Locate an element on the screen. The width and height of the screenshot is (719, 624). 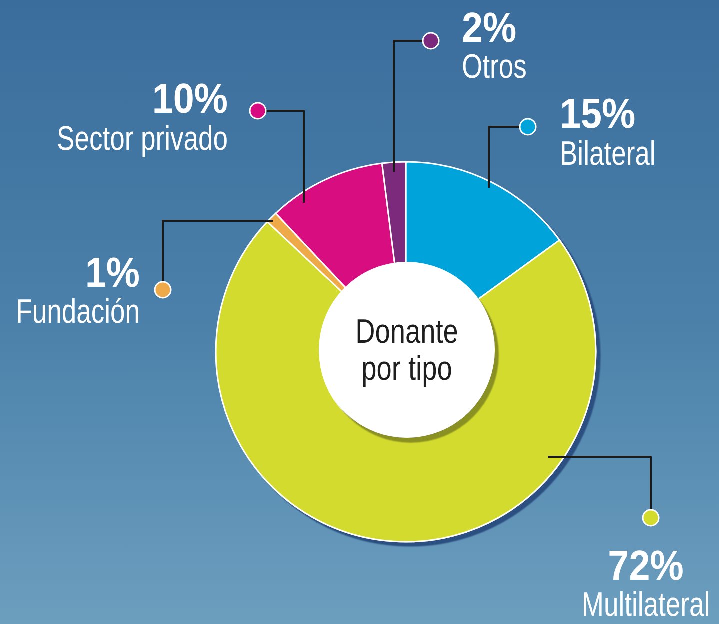
data-label: 15% is located at coordinates (598, 114).